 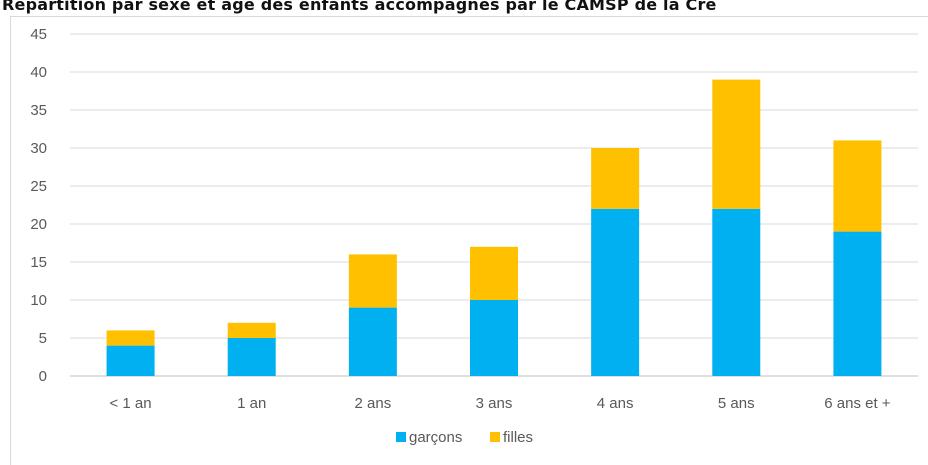 I want to click on y-tick-label: 20, so click(x=38, y=224).